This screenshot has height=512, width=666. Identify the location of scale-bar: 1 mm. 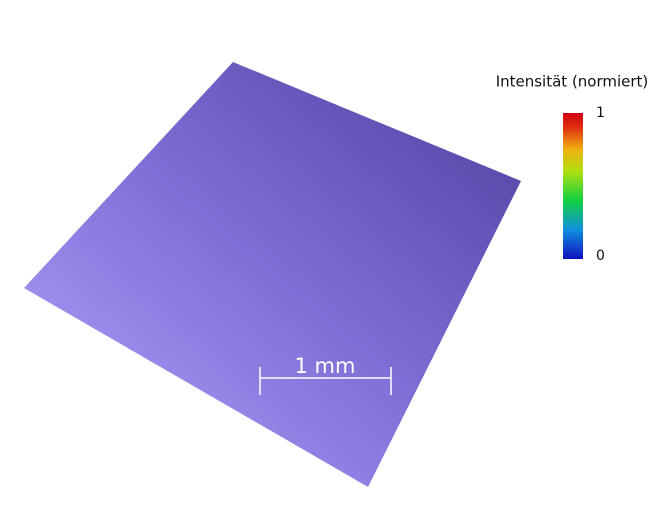
(325, 374).